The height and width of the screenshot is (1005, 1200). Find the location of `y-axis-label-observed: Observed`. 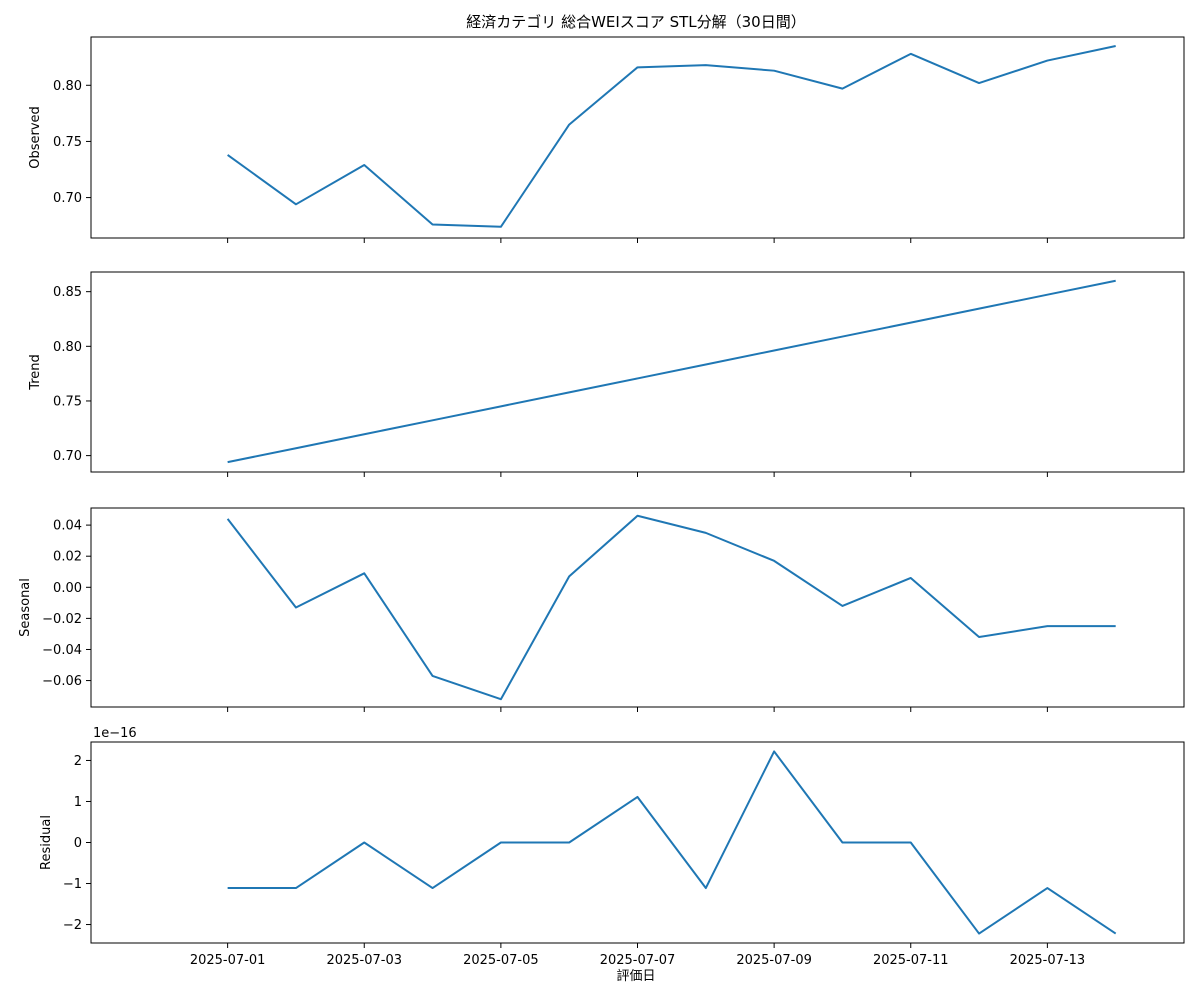

y-axis-label-observed: Observed is located at coordinates (35, 137).